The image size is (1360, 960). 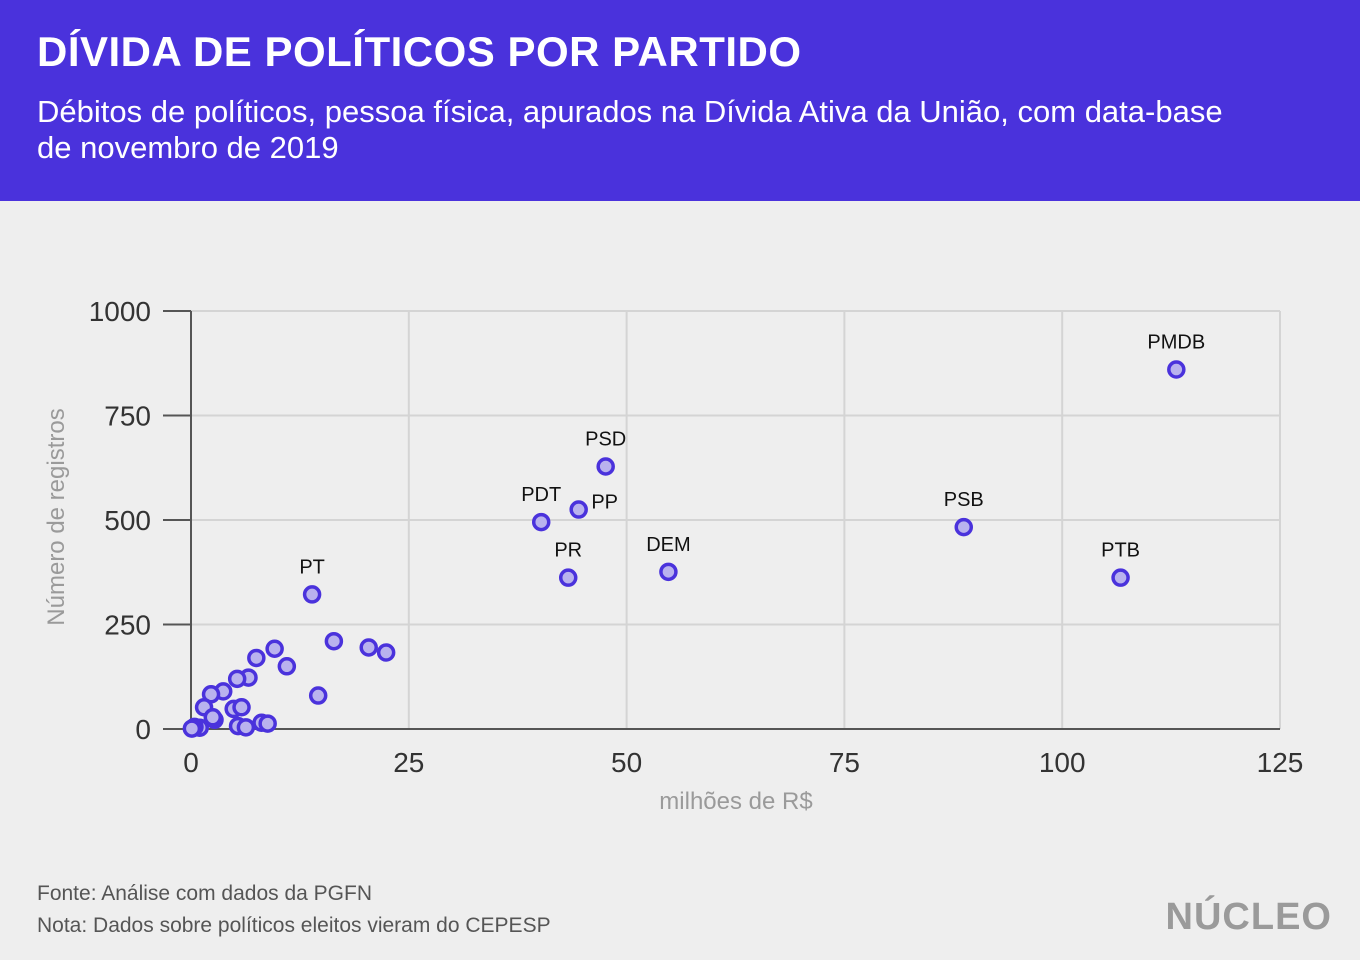 I want to click on y-axis-title: Número de registros, so click(x=56, y=516).